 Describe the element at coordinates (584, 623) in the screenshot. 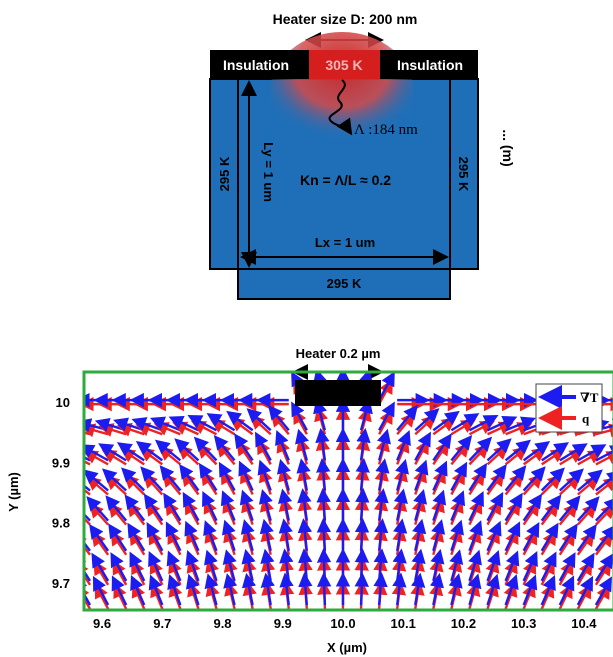

I see `x-tick-label: 10.4` at that location.